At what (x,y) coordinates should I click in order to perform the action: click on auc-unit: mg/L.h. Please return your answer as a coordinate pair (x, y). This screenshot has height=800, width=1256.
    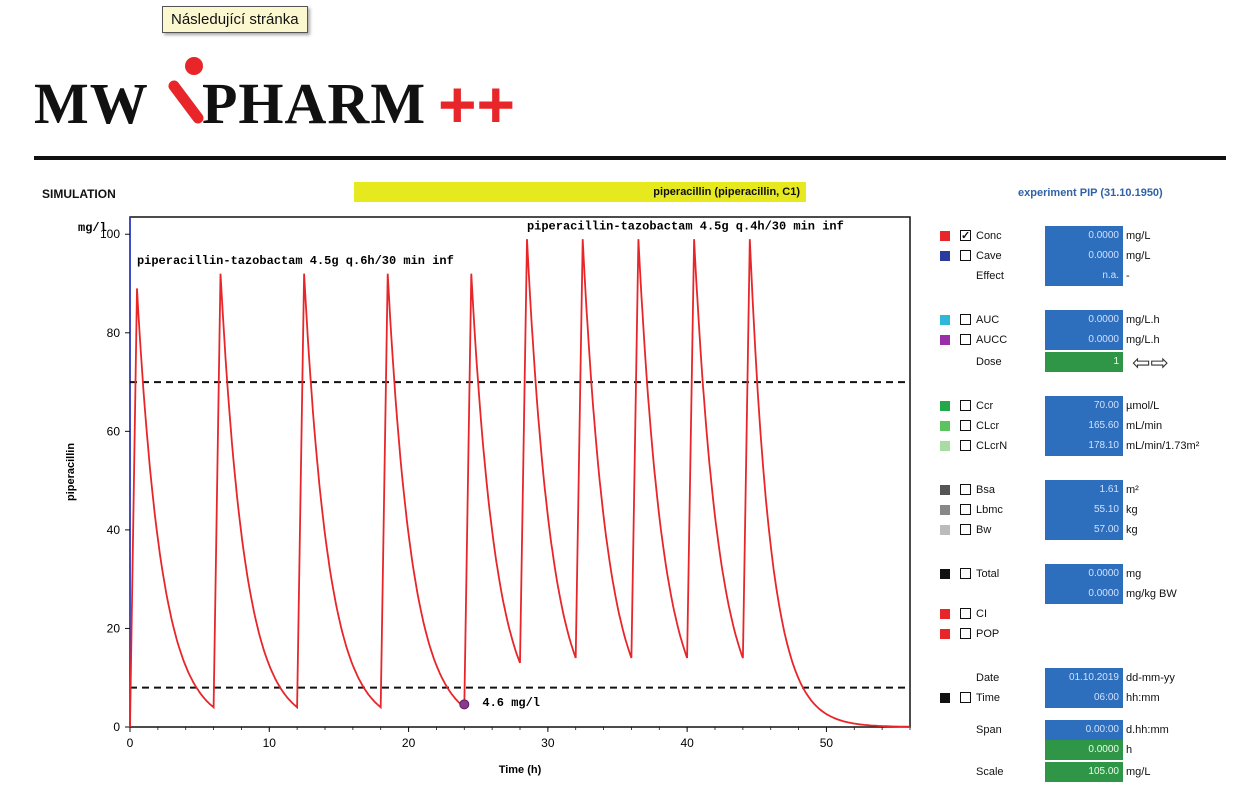
    Looking at the image, I should click on (1143, 320).